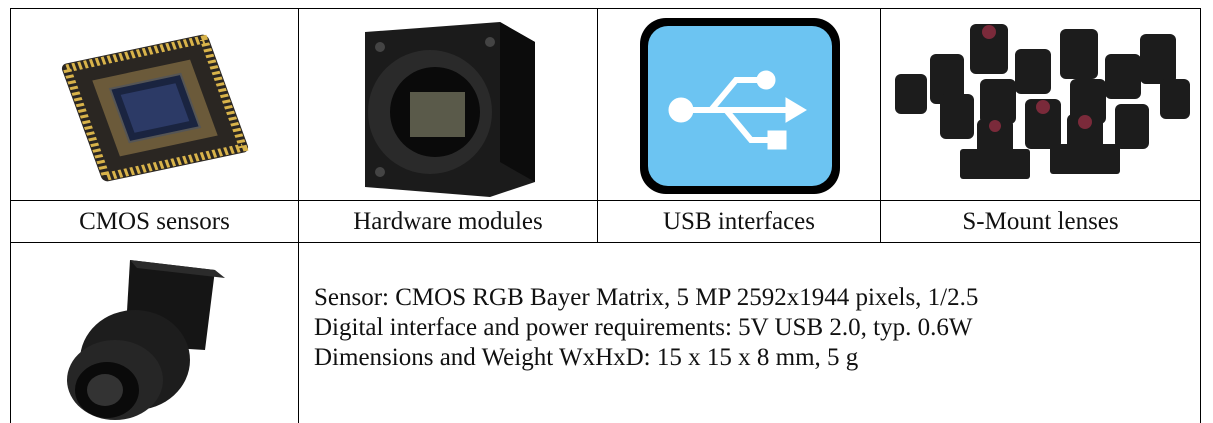  What do you see at coordinates (740, 106) in the screenshot?
I see `usb-interface-image` at bounding box center [740, 106].